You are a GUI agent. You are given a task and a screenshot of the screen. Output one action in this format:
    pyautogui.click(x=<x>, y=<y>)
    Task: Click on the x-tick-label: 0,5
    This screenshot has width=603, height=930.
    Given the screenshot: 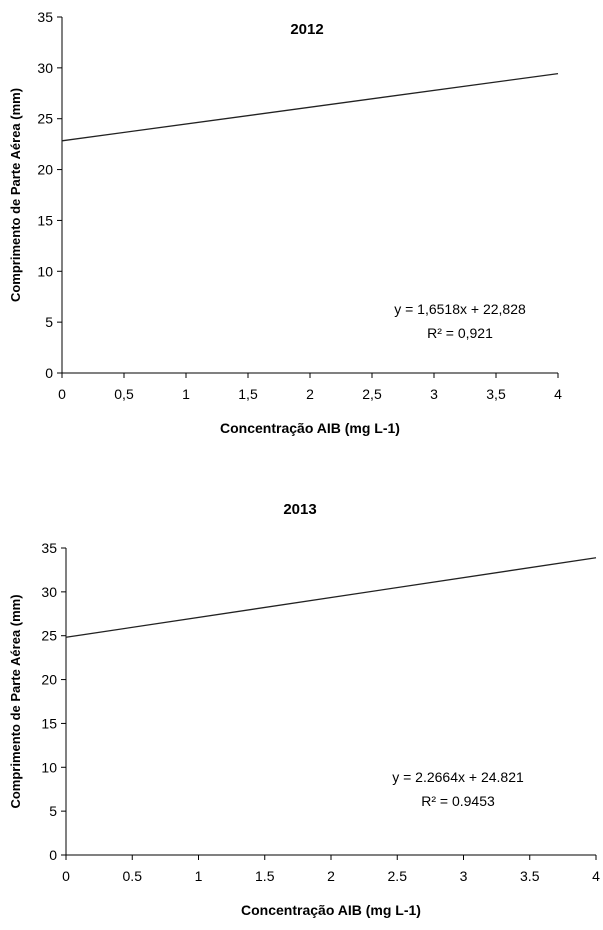 What is the action you would take?
    pyautogui.click(x=124, y=394)
    